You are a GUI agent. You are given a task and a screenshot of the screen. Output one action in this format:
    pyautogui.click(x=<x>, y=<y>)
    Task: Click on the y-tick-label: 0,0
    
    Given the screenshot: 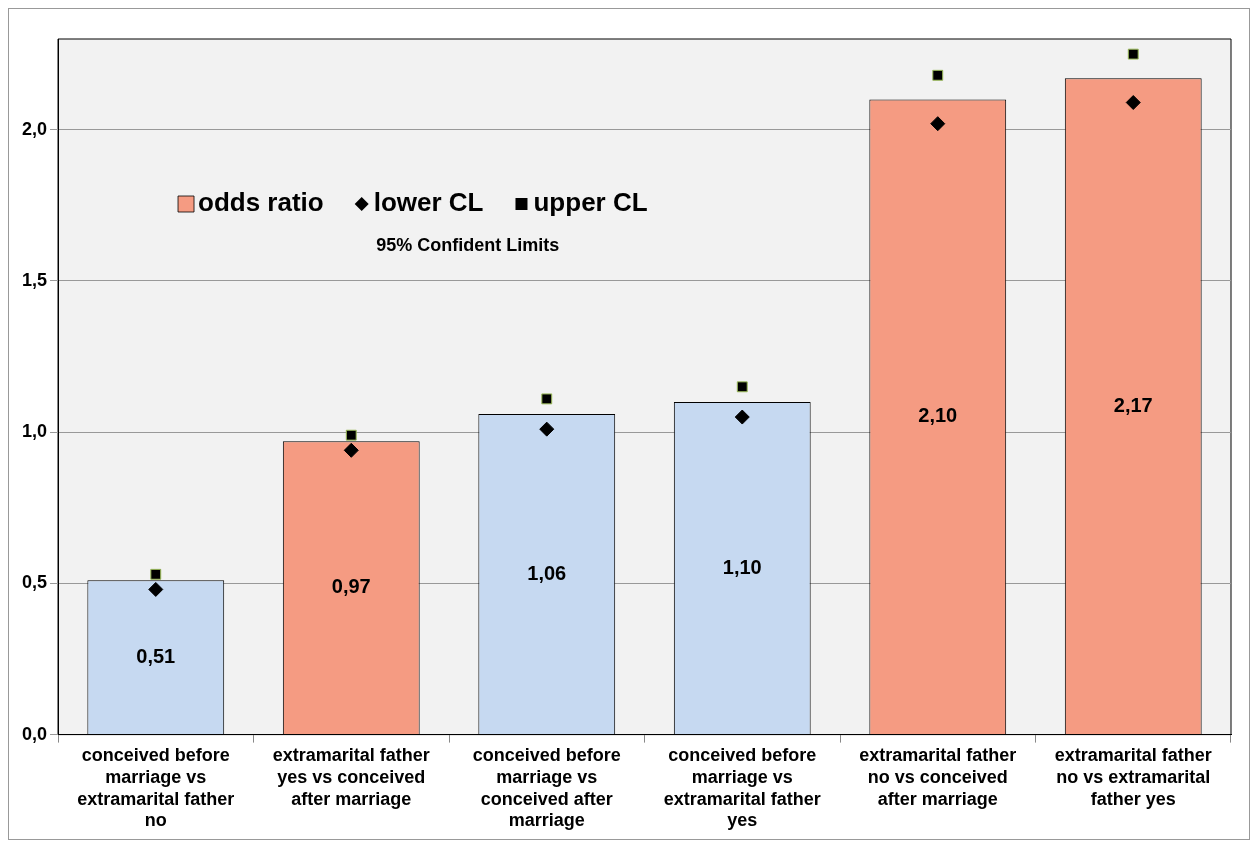 What is the action you would take?
    pyautogui.click(x=34, y=733)
    